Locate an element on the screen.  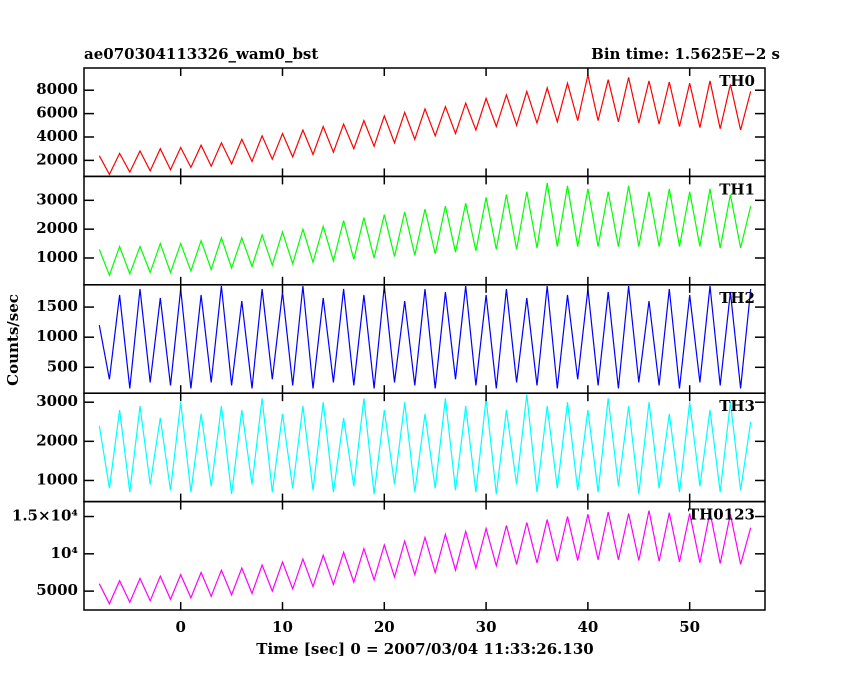
x-tick-label: 10 is located at coordinates (282, 627).